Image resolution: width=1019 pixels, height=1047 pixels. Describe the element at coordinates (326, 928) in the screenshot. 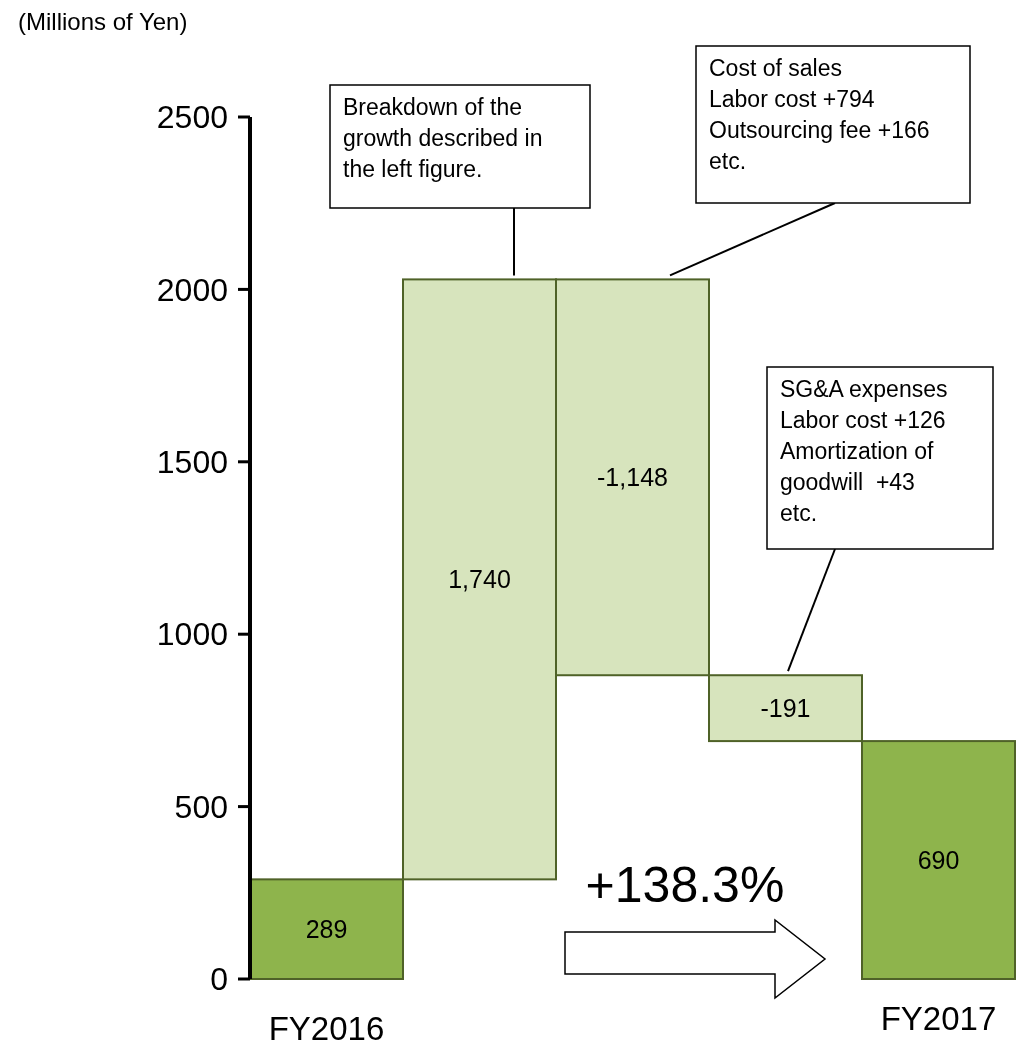

I see `data-label: 289` at that location.